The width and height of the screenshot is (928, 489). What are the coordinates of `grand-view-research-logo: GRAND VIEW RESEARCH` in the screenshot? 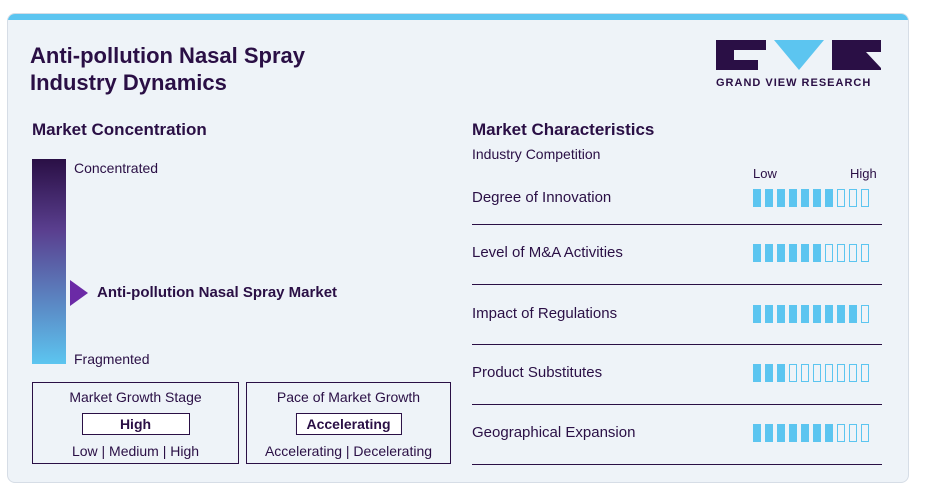 It's located at (798, 64).